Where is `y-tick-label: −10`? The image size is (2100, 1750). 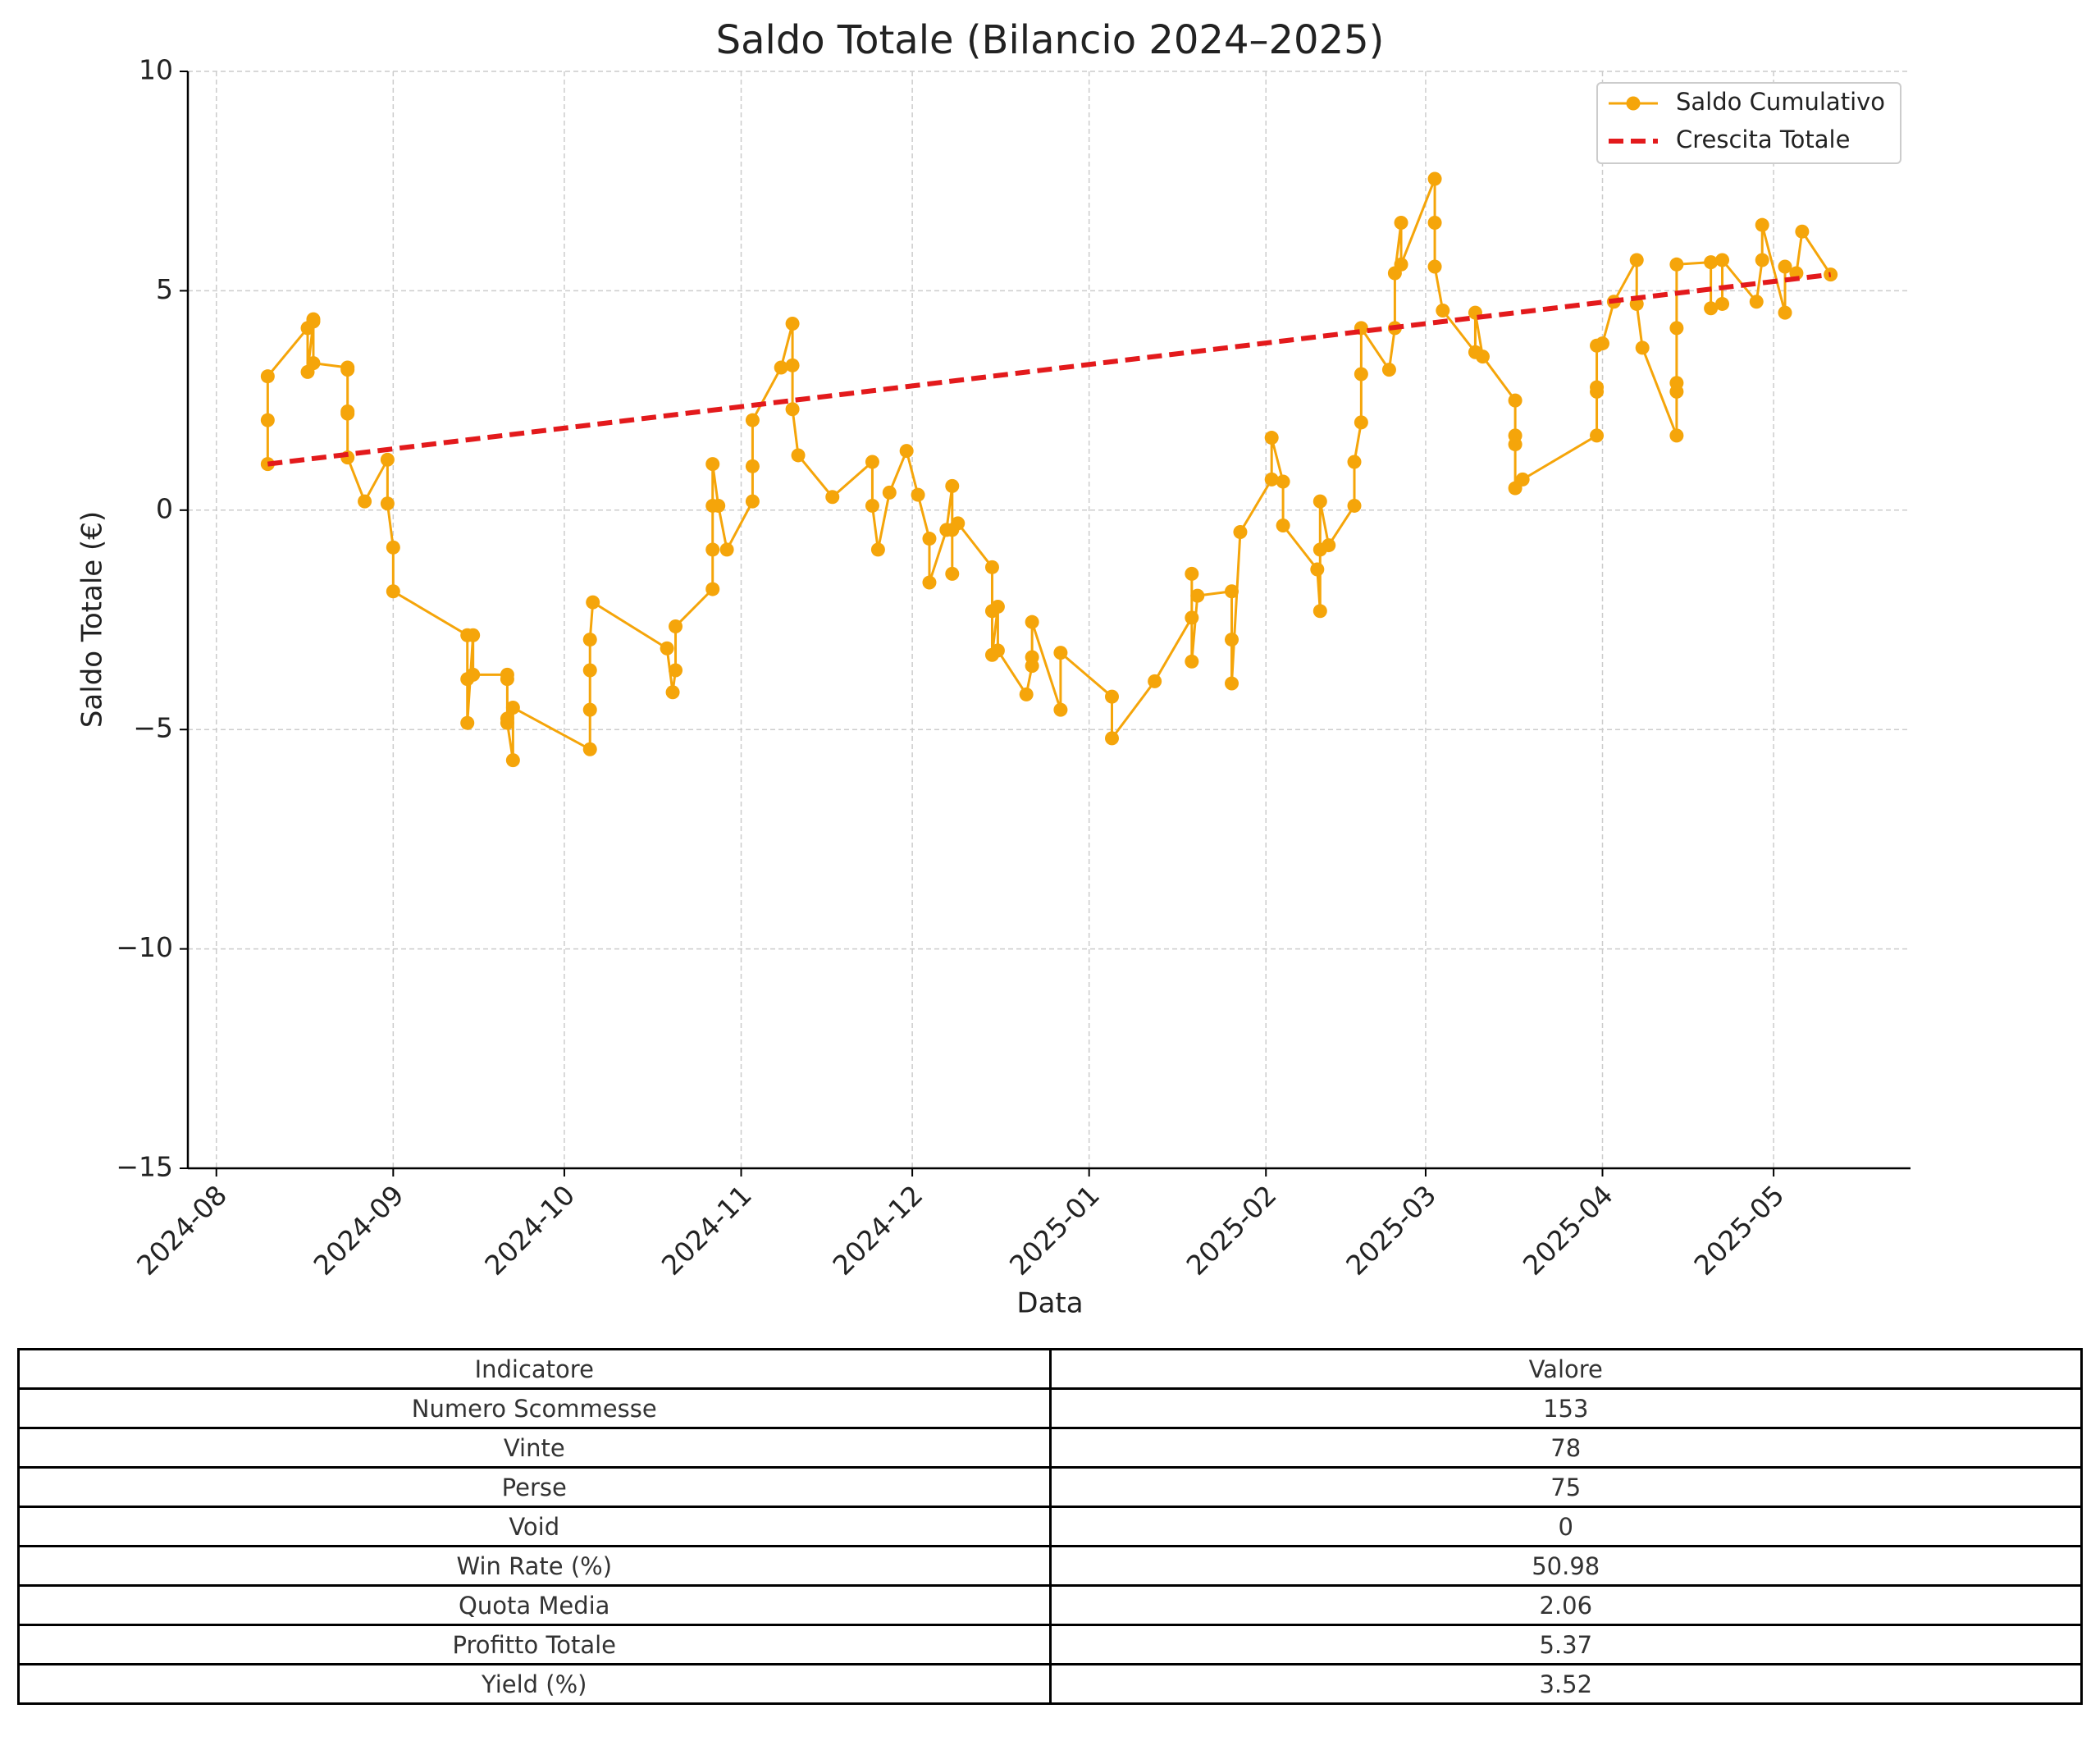 y-tick-label: −10 is located at coordinates (145, 947).